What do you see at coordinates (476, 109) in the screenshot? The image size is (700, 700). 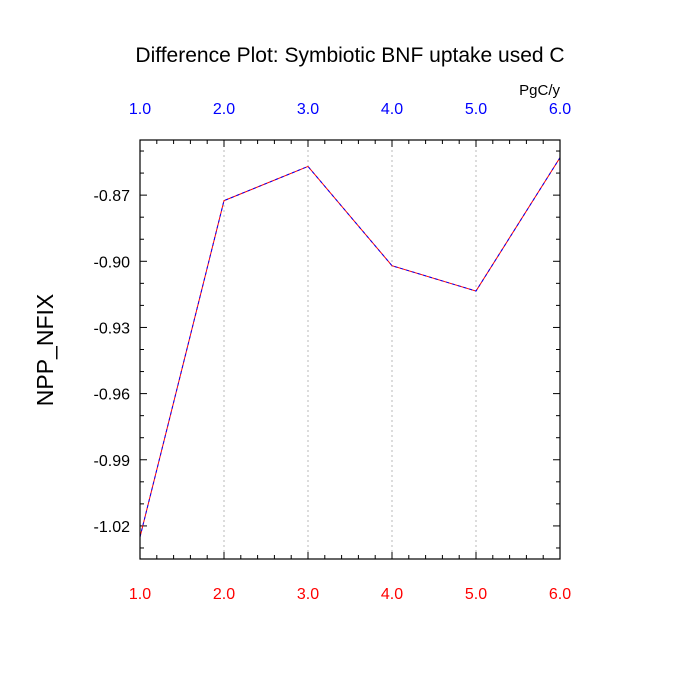 I see `x-tick-label-top: 5.0` at bounding box center [476, 109].